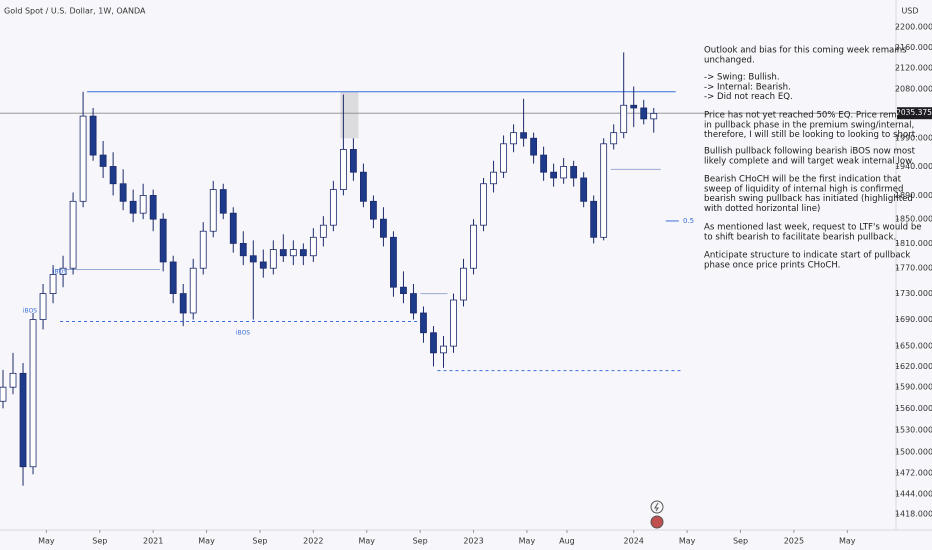 This screenshot has height=550, width=932. Describe the element at coordinates (913, 366) in the screenshot. I see `y-tick-label: 1620.000` at that location.